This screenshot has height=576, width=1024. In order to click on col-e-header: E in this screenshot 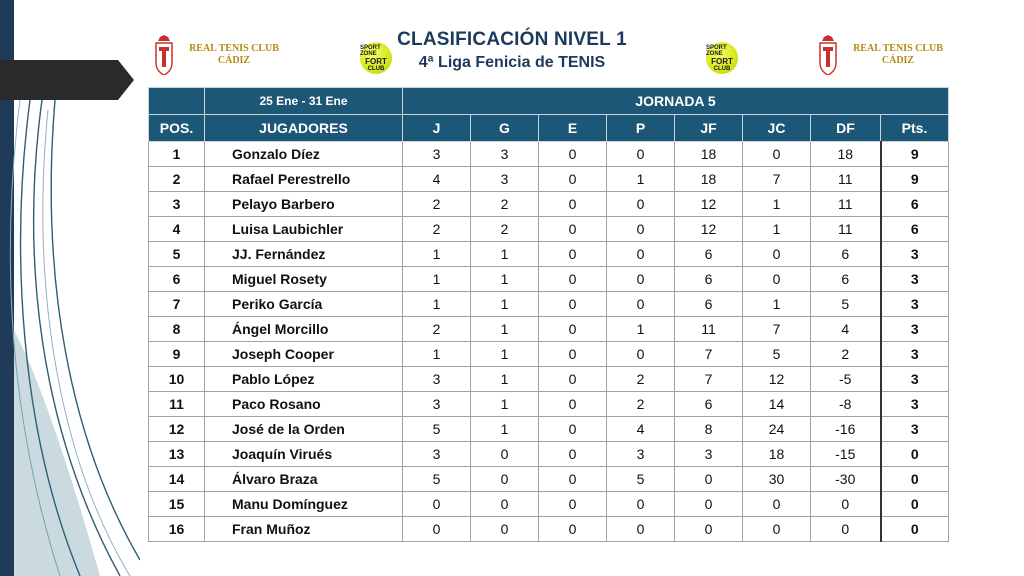, I will do `click(572, 128)`.